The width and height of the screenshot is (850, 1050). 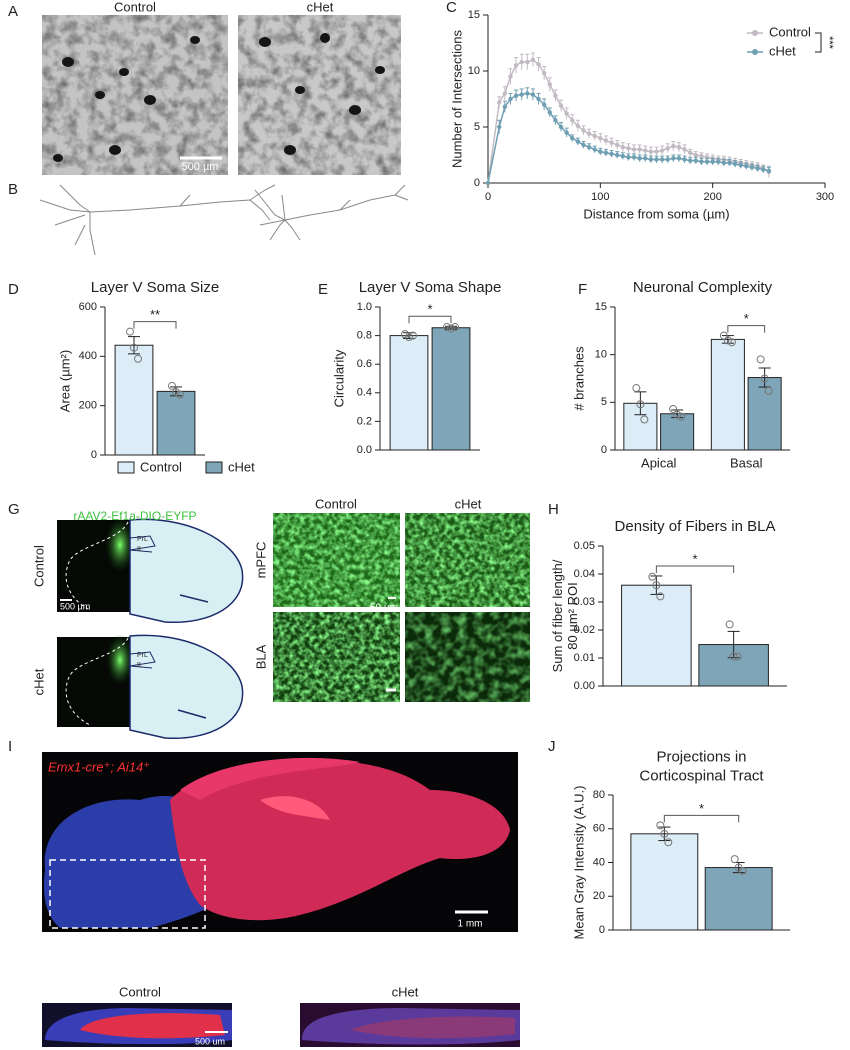 I want to click on chart-title: Corticospinal Tract, so click(x=701, y=775).